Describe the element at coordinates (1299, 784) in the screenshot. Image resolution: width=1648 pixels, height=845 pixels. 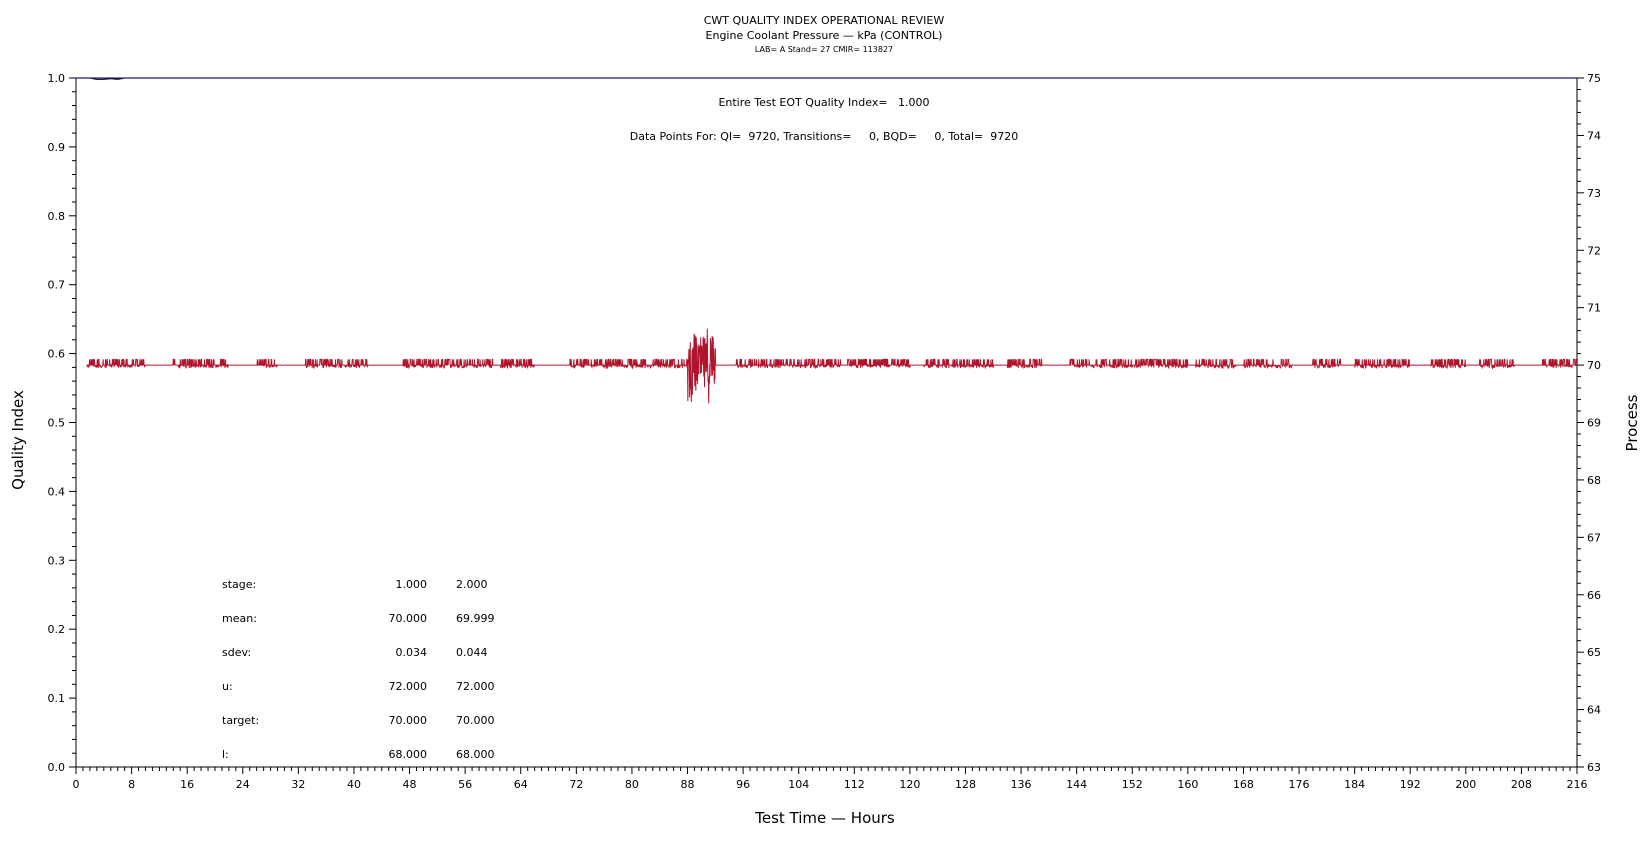
I see `x-tick-label: 176` at that location.